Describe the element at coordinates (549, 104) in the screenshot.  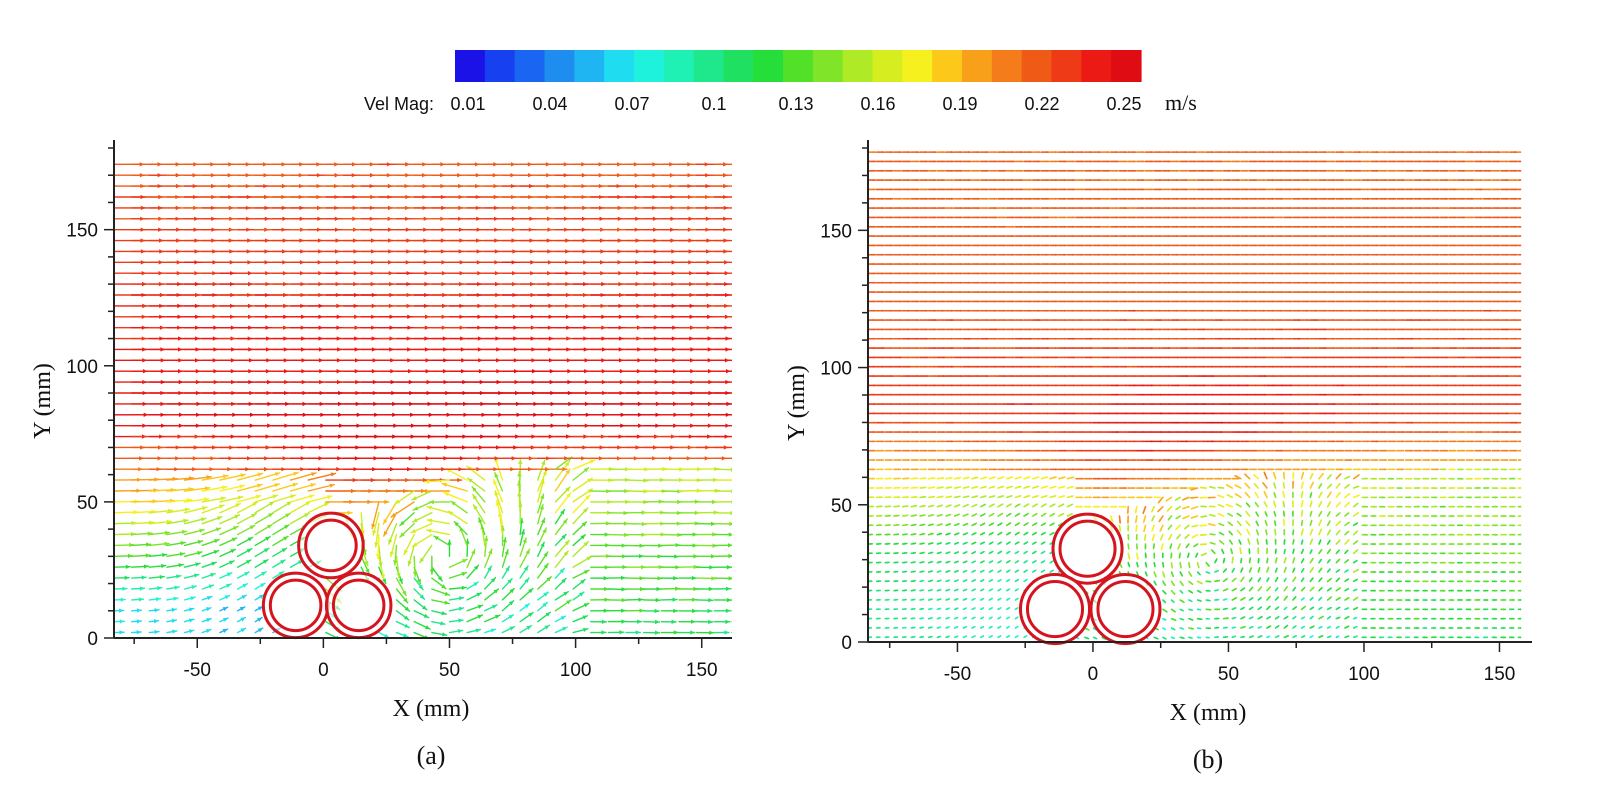
I see `colorbar-tick-label: 0.04` at that location.